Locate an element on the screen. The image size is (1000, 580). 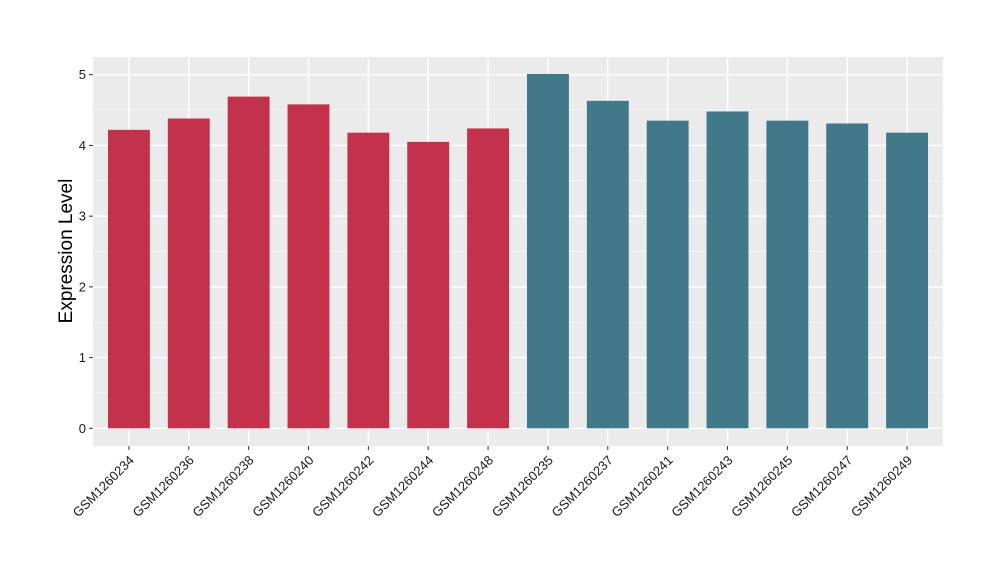
y-tick-label: 1 is located at coordinates (82, 357).